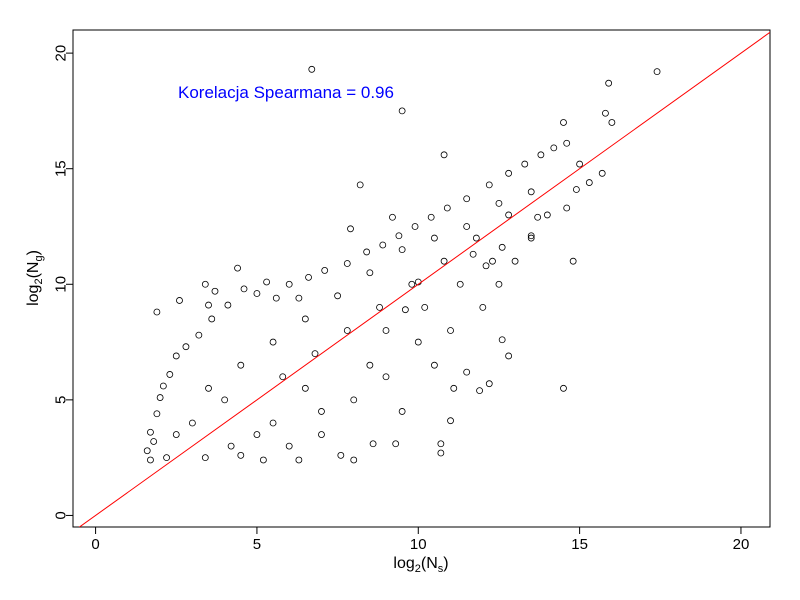 The width and height of the screenshot is (800, 600). I want to click on y-tick-label: 10, so click(61, 284).